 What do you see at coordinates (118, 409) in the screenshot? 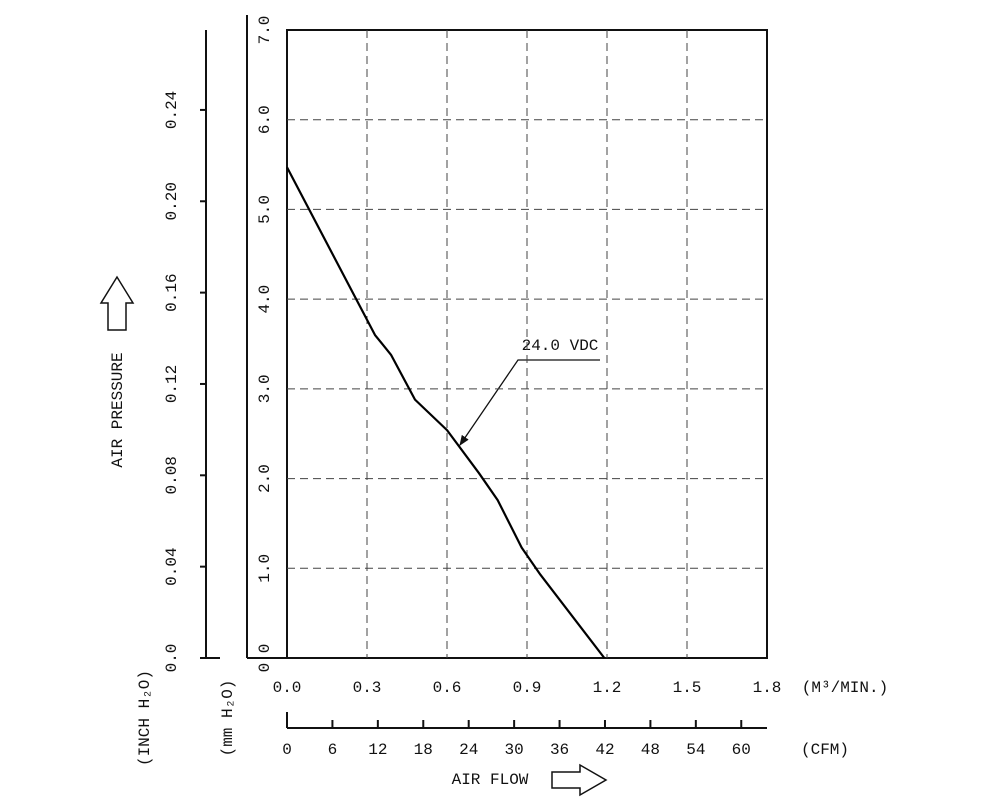
I see `y-axis-title: AIR PRESSURE` at bounding box center [118, 409].